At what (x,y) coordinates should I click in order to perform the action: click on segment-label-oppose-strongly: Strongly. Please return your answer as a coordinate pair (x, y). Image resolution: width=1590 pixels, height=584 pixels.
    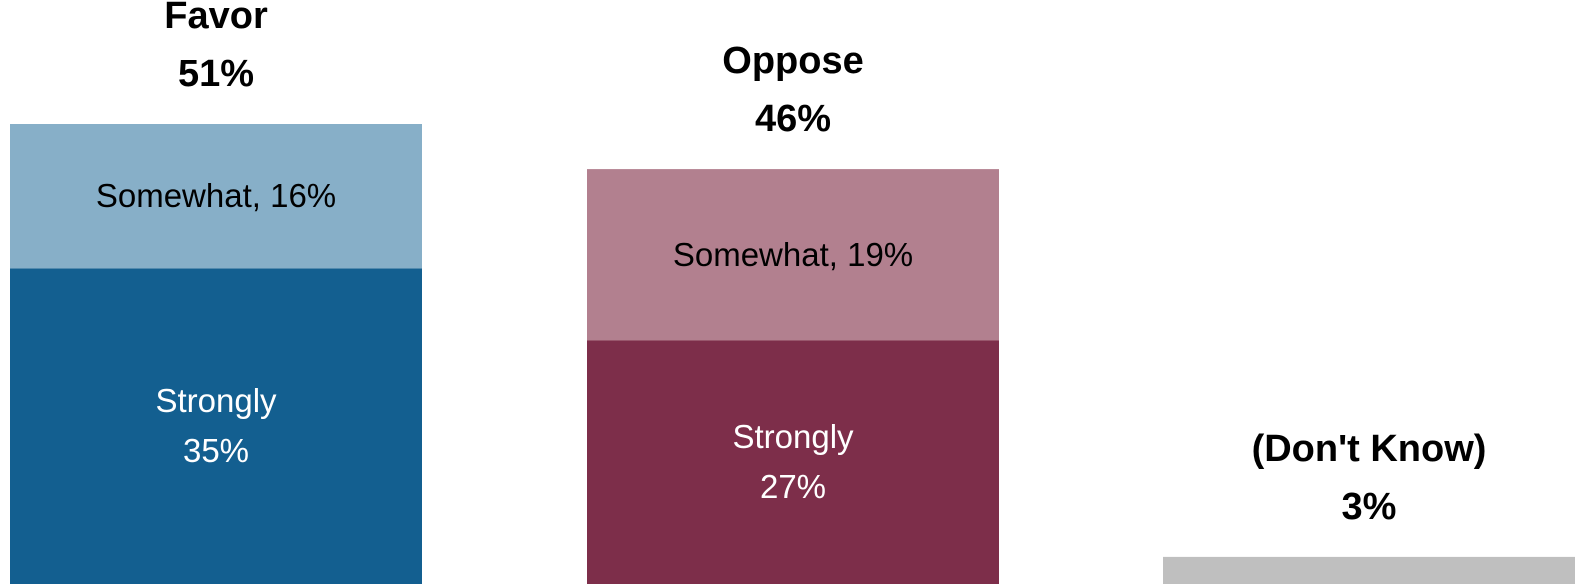
    Looking at the image, I should click on (793, 436).